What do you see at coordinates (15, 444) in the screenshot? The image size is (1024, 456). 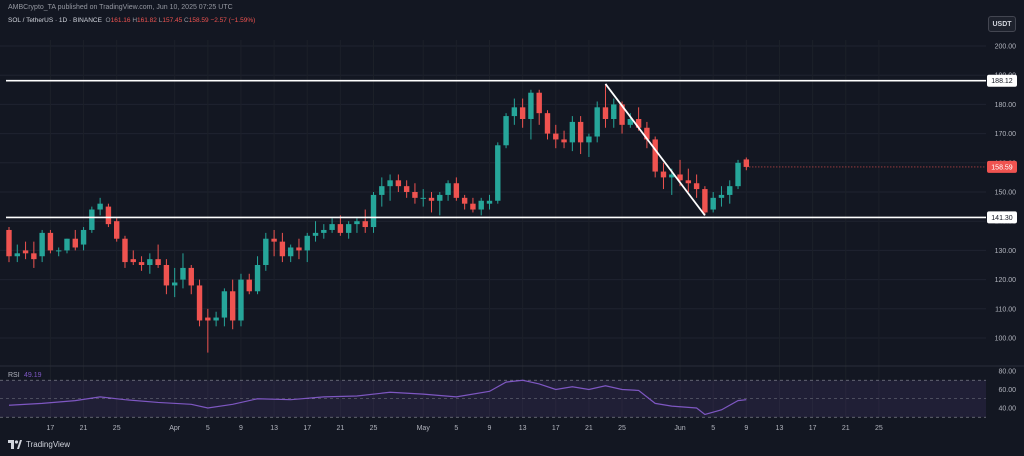 I see `tradingview-logo-icon` at bounding box center [15, 444].